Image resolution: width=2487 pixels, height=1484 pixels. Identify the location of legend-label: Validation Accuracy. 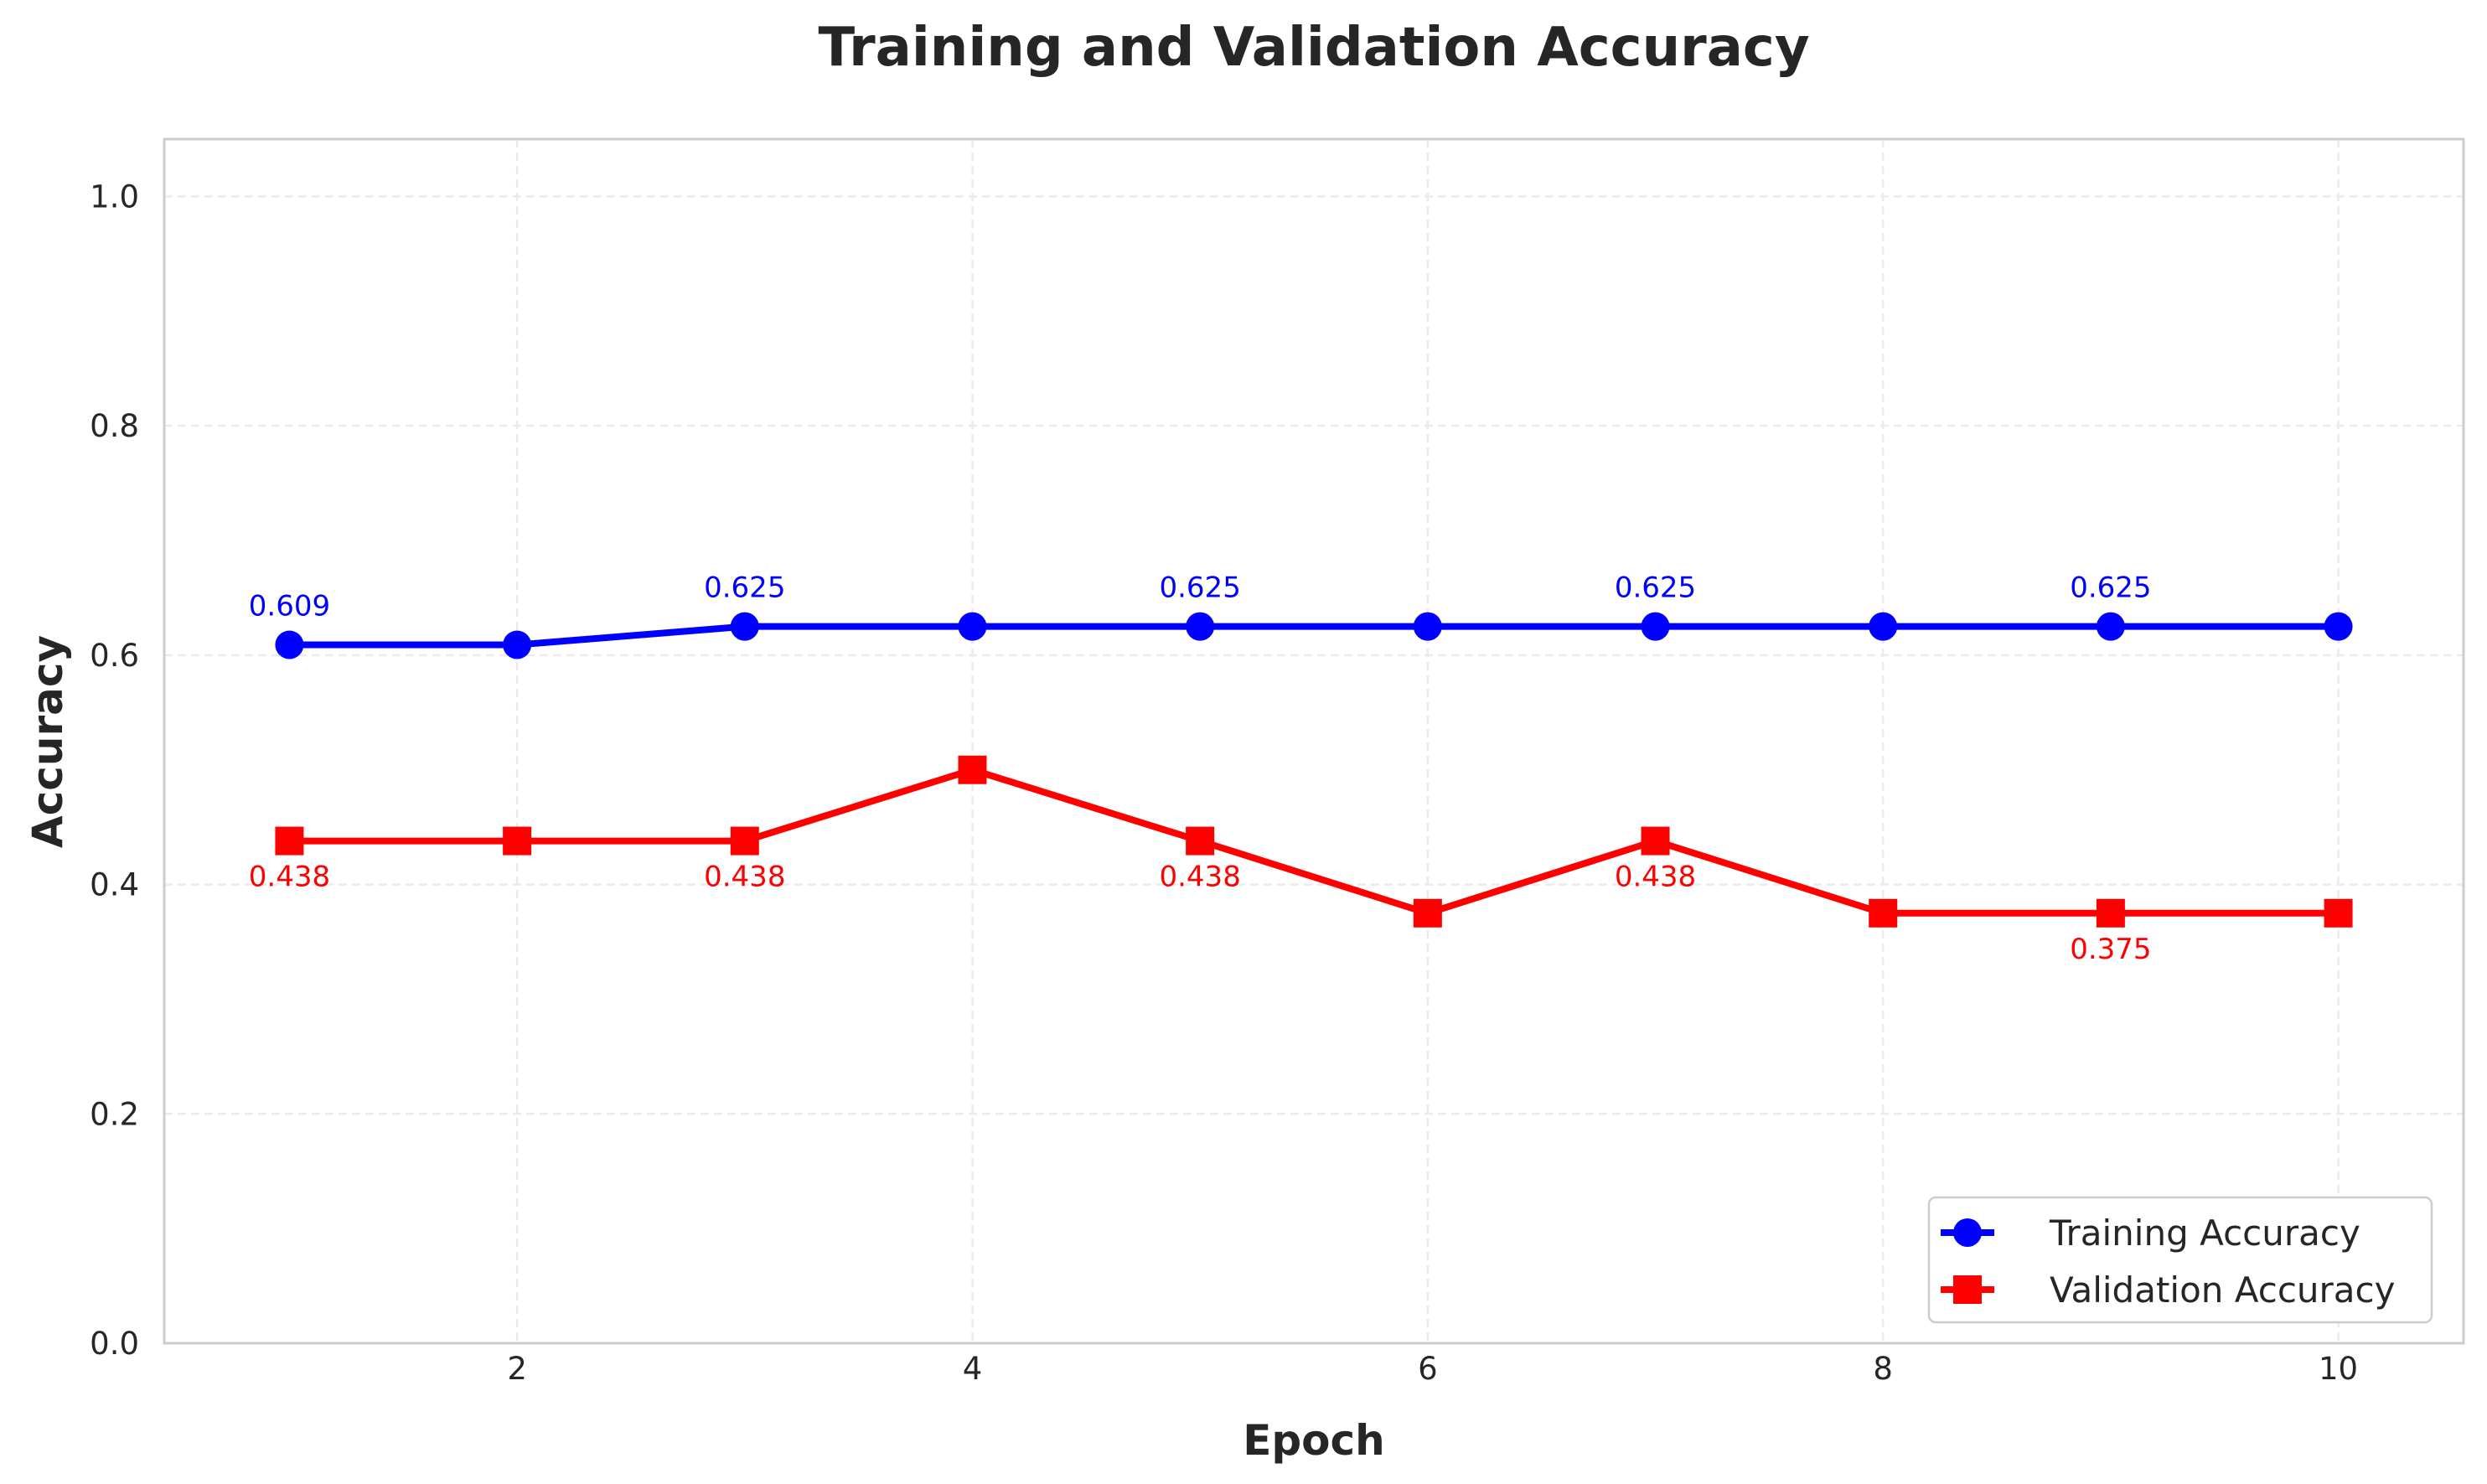
(2223, 1290).